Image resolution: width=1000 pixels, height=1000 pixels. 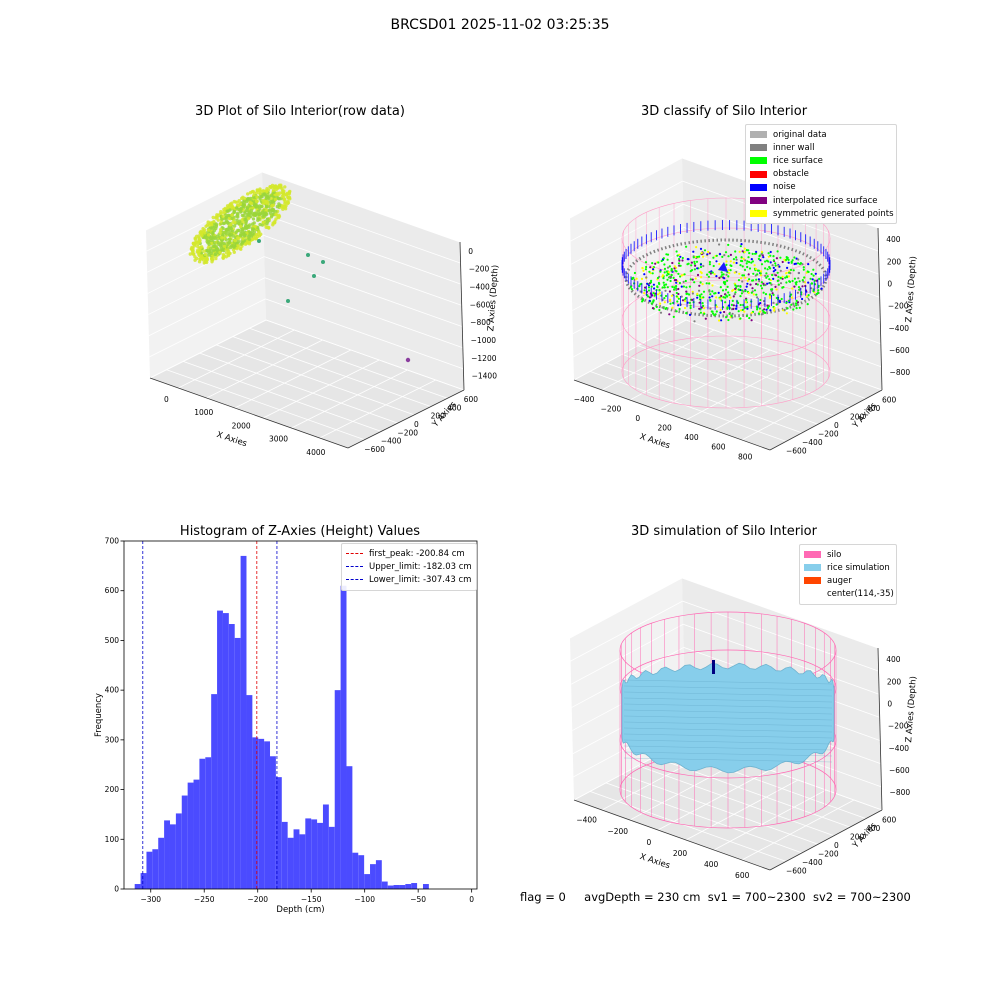 I want to click on panel2-legend-item: noise, so click(x=821, y=187).